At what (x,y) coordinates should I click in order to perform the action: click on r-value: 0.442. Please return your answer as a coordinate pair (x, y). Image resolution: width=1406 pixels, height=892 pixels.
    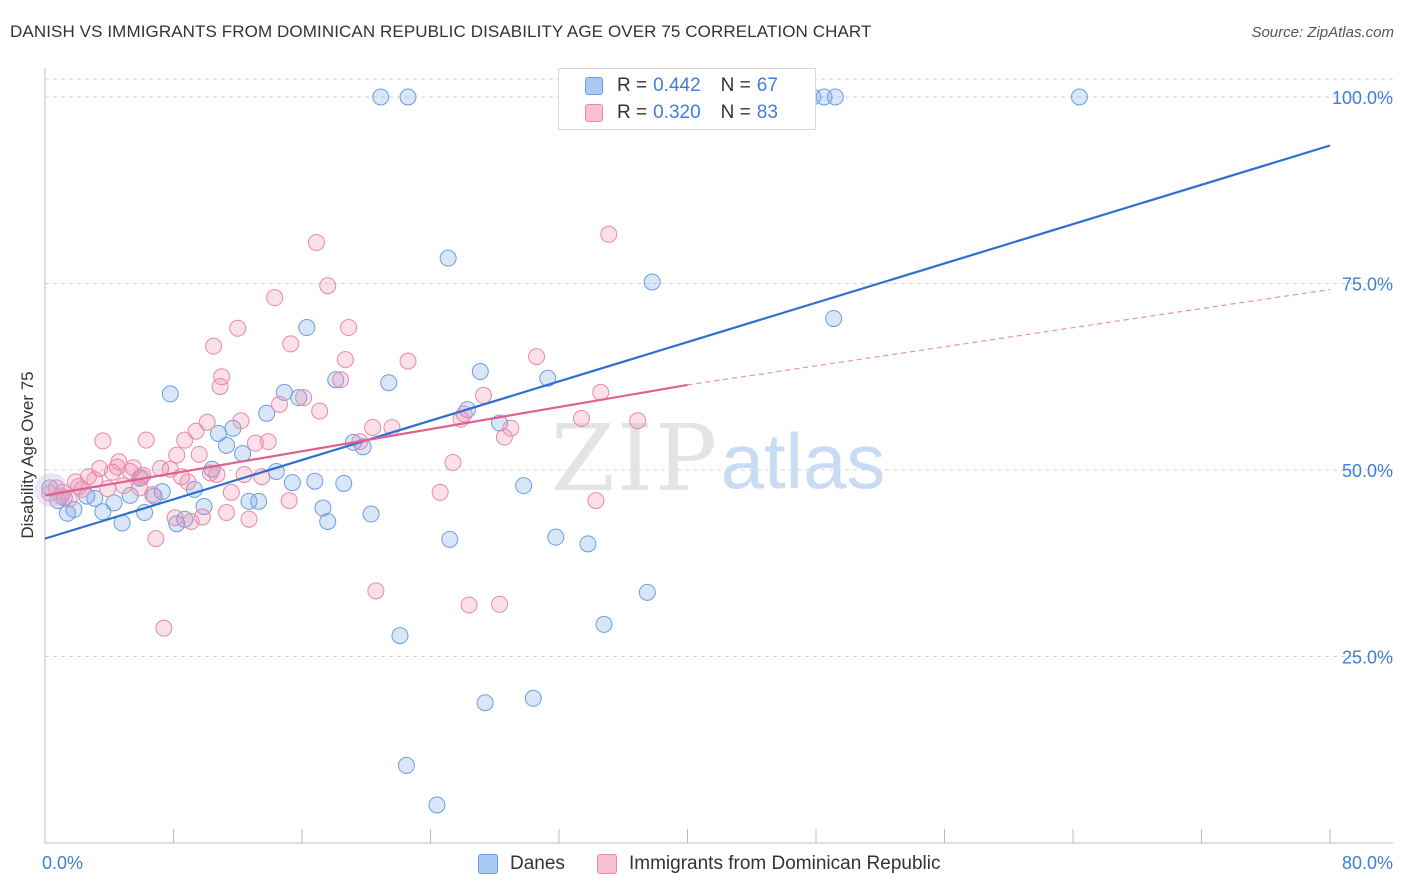
    Looking at the image, I should click on (677, 85).